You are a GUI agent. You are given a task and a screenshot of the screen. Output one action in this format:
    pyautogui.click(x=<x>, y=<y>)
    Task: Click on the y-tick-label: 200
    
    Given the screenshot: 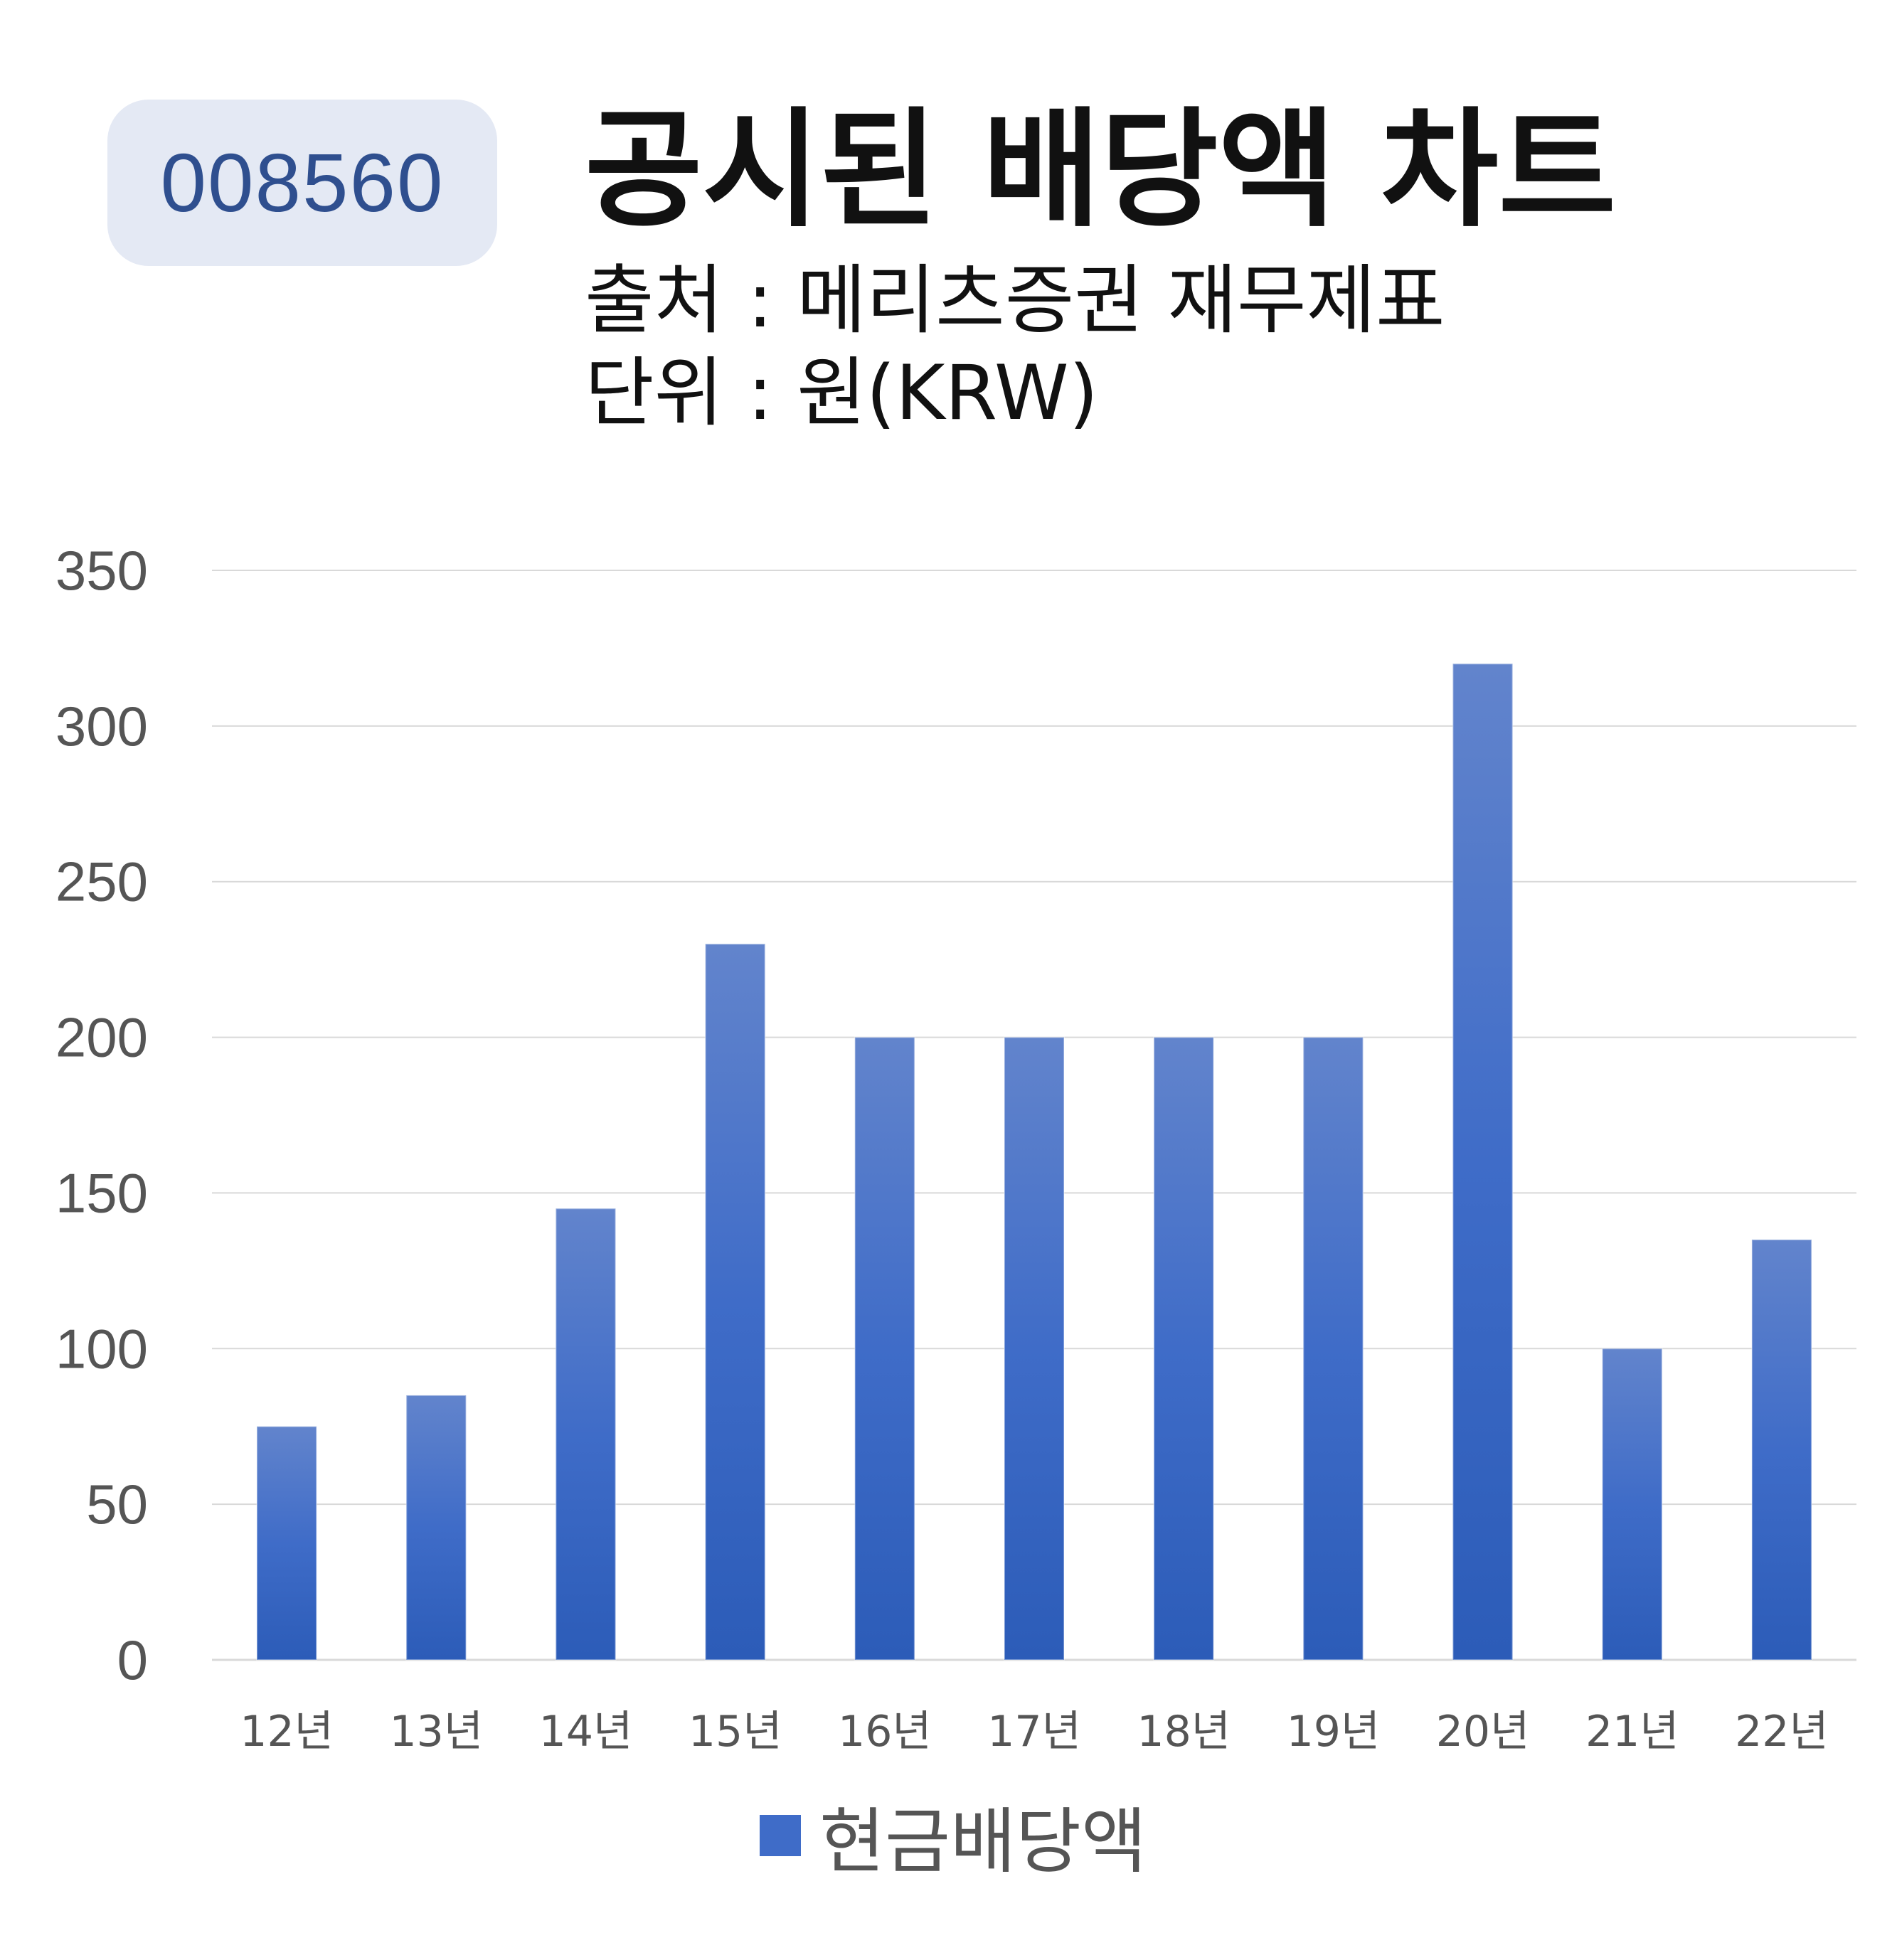 What is the action you would take?
    pyautogui.click(x=102, y=1037)
    